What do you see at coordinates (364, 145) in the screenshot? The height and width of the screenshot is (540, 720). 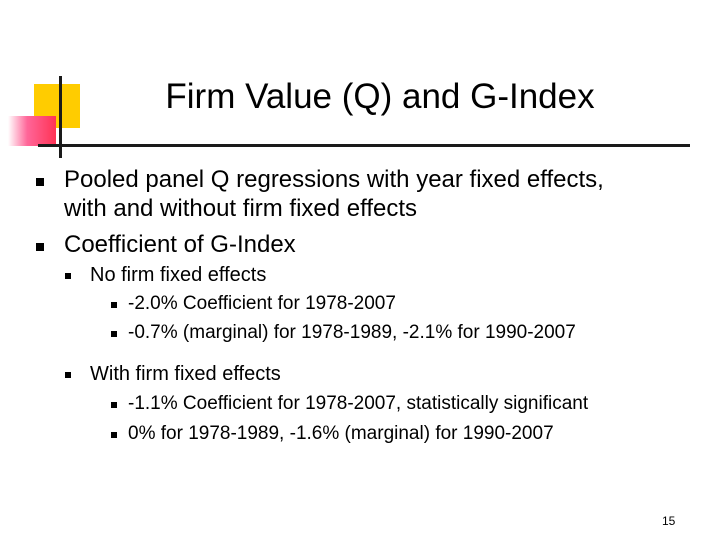 I see `title-underline` at bounding box center [364, 145].